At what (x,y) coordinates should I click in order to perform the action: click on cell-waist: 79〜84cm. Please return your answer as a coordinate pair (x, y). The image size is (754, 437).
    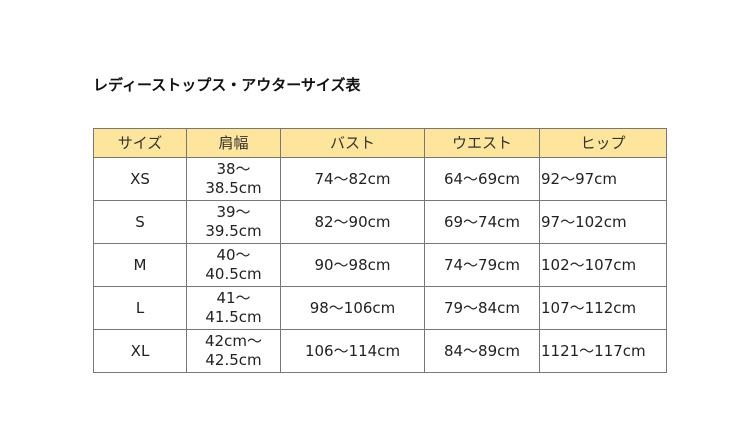
    Looking at the image, I should click on (482, 308).